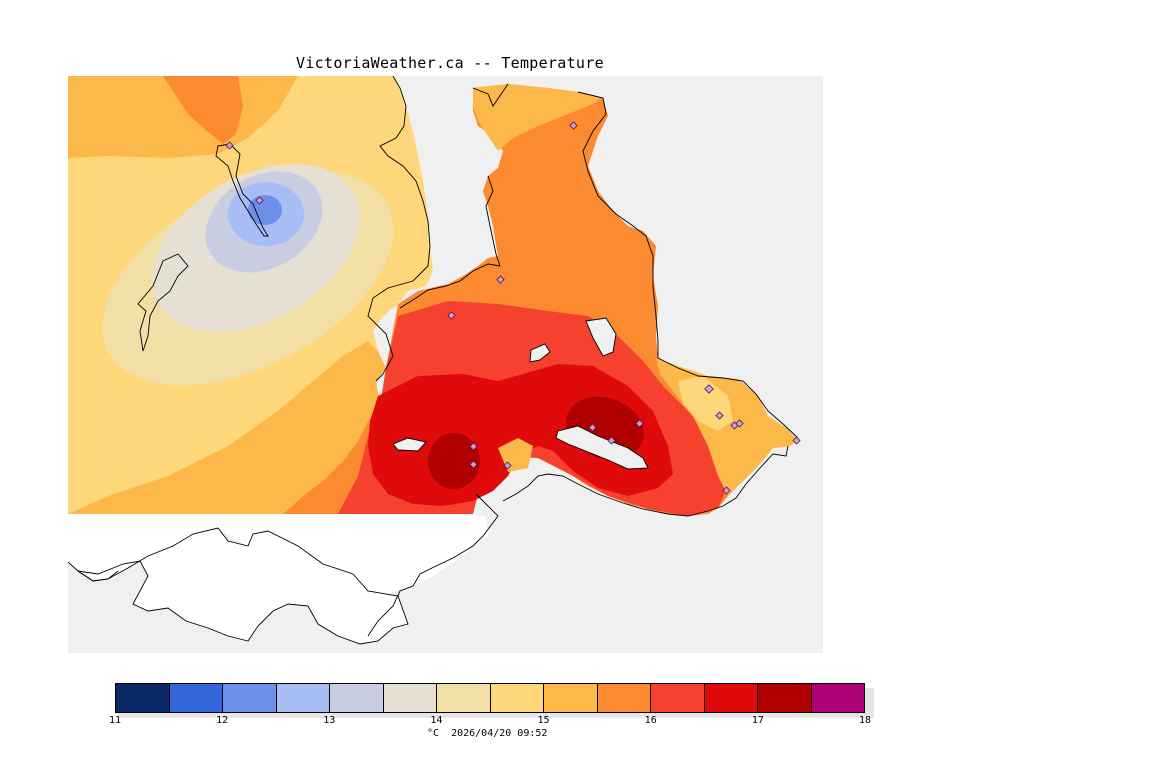 The image size is (1152, 768). I want to click on southern-island, so click(243, 586).